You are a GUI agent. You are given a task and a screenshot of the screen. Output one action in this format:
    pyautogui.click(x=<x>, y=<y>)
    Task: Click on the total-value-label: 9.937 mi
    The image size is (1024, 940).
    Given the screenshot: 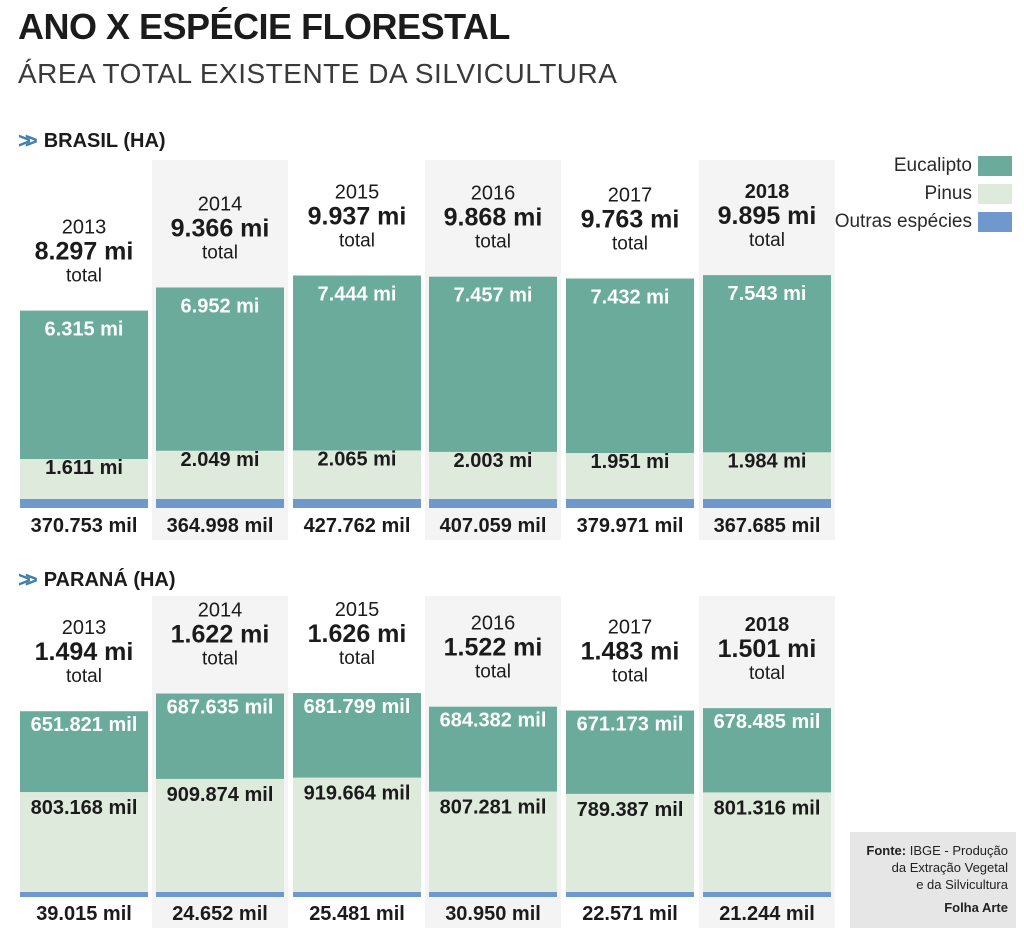 What is the action you would take?
    pyautogui.click(x=357, y=217)
    